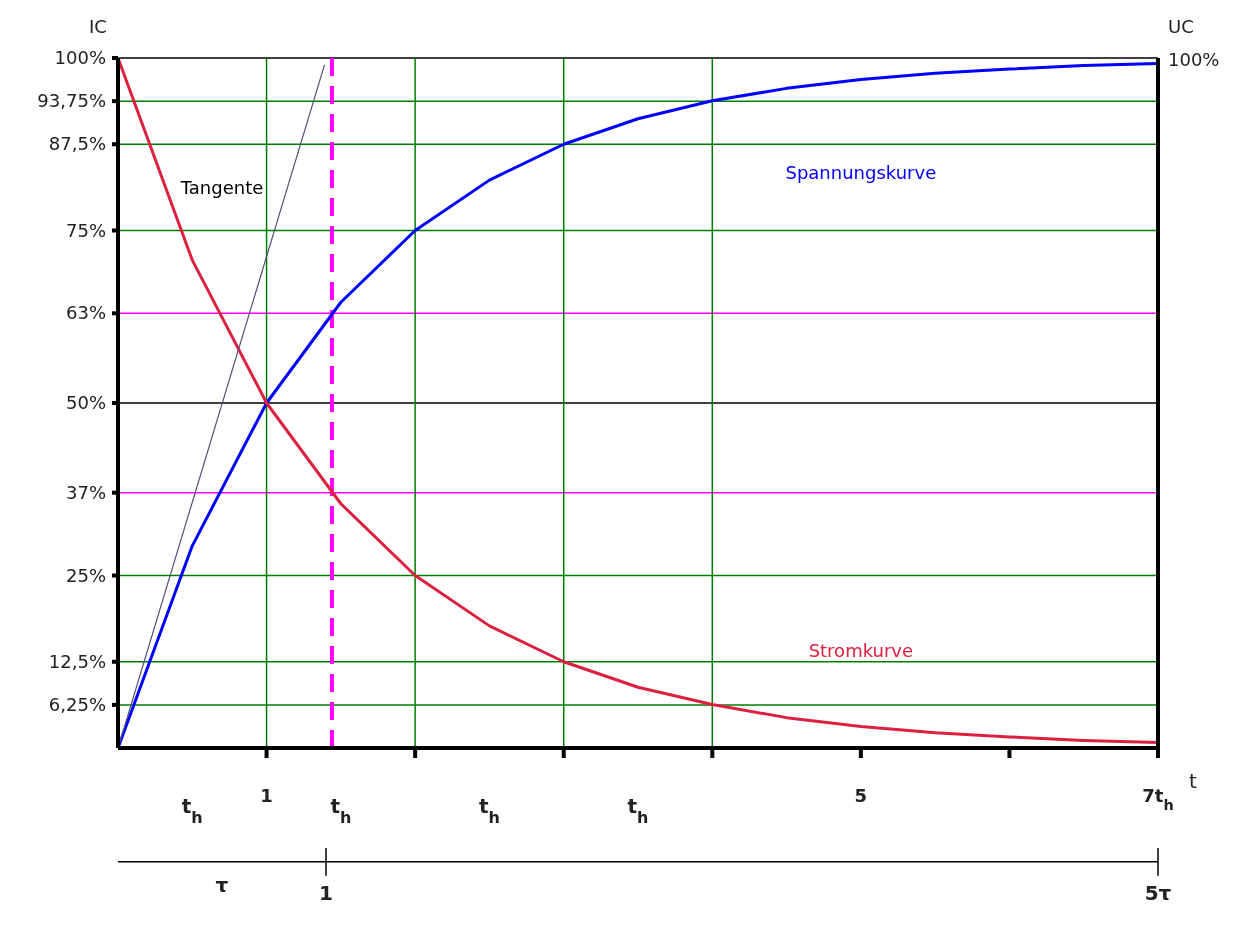 This screenshot has width=1251, height=934. What do you see at coordinates (85, 313) in the screenshot?
I see `y-tick-label: 63%` at bounding box center [85, 313].